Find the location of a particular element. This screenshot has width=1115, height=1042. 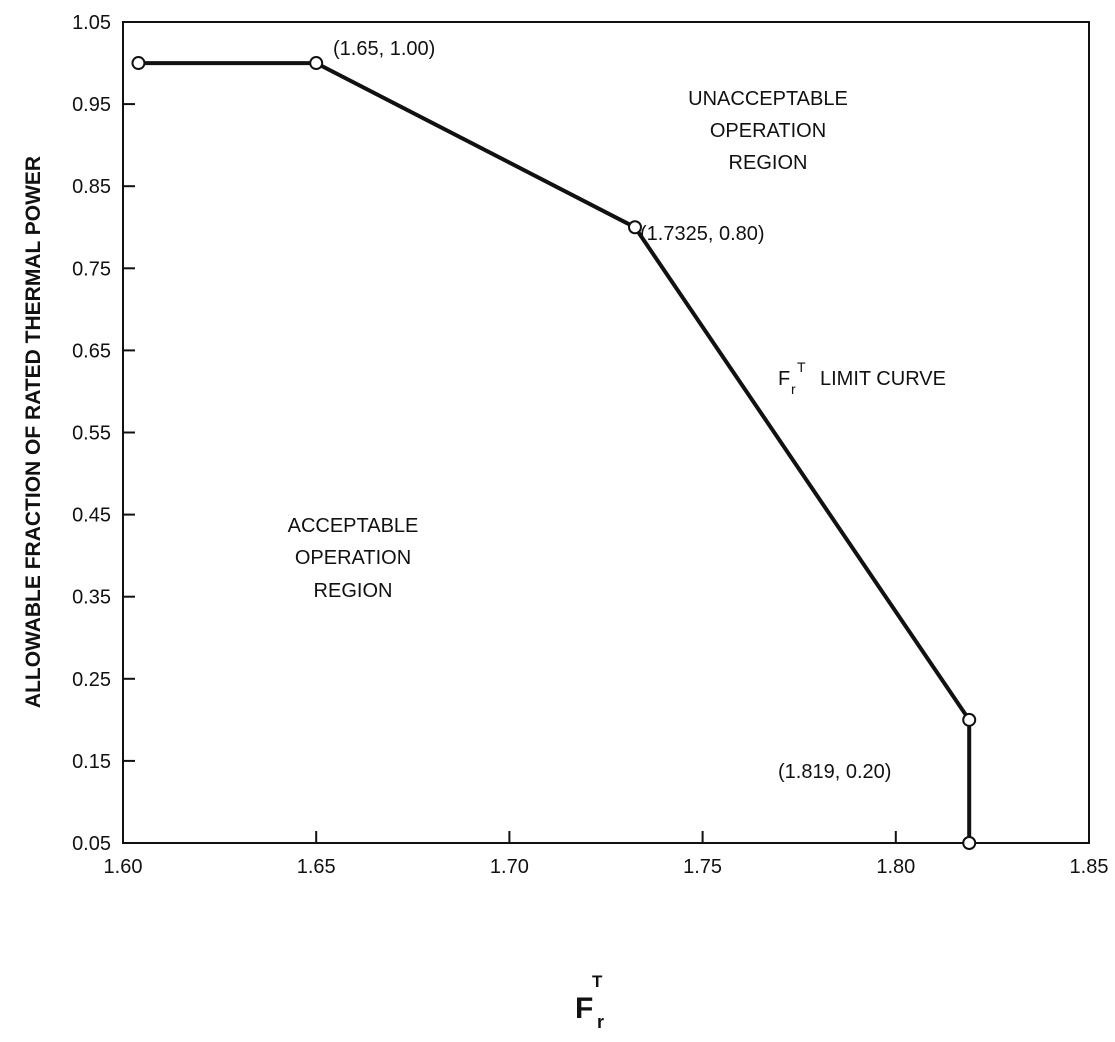

x-tick-label: 1.85 is located at coordinates (1089, 867).